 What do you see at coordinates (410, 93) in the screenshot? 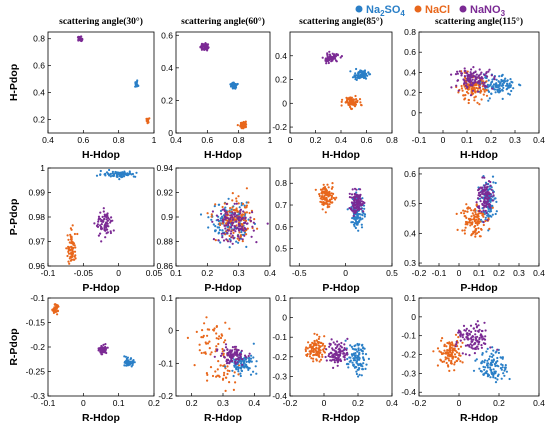
I see `y-tick-label: 0.2` at bounding box center [410, 93].